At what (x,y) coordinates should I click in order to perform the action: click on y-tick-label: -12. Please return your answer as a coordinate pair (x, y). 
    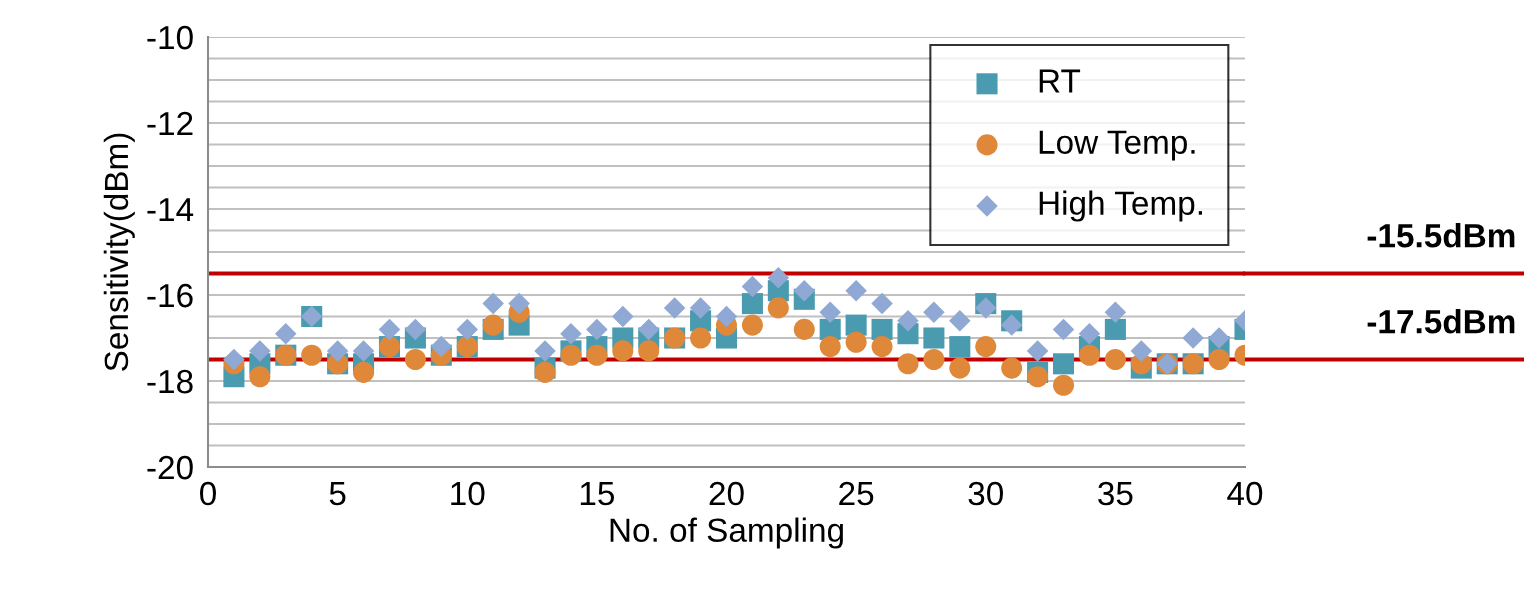
    Looking at the image, I should click on (170, 123).